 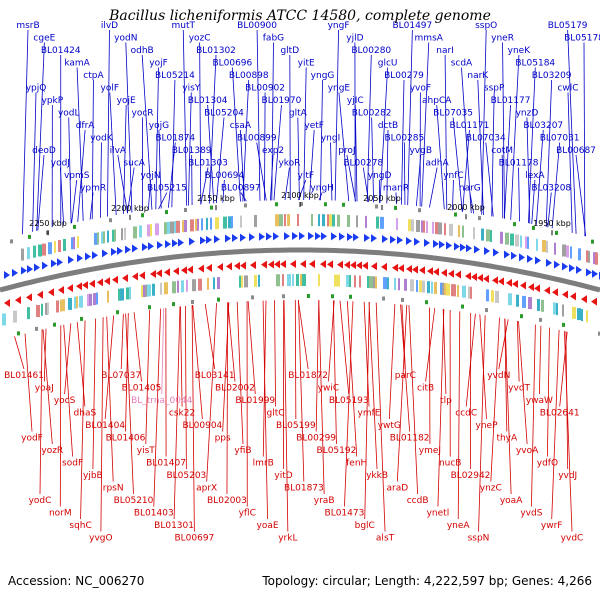 What do you see at coordinates (72, 464) in the screenshot?
I see `reverse-gene-label: sodF` at bounding box center [72, 464].